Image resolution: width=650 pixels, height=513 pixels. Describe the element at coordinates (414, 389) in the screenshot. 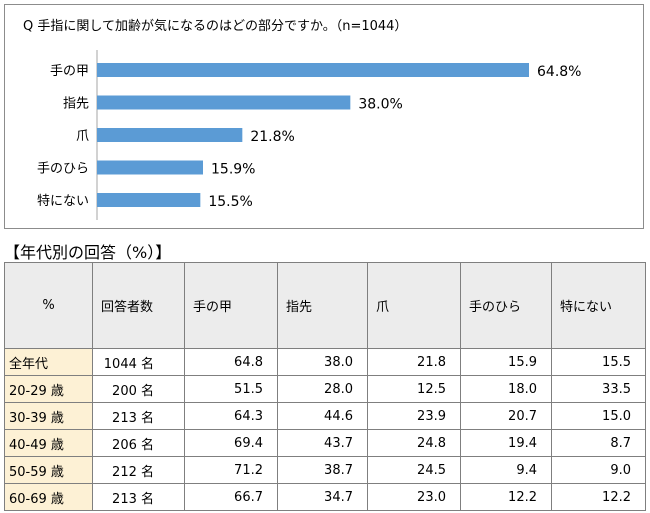

I see `nails-cell: 12.5` at that location.